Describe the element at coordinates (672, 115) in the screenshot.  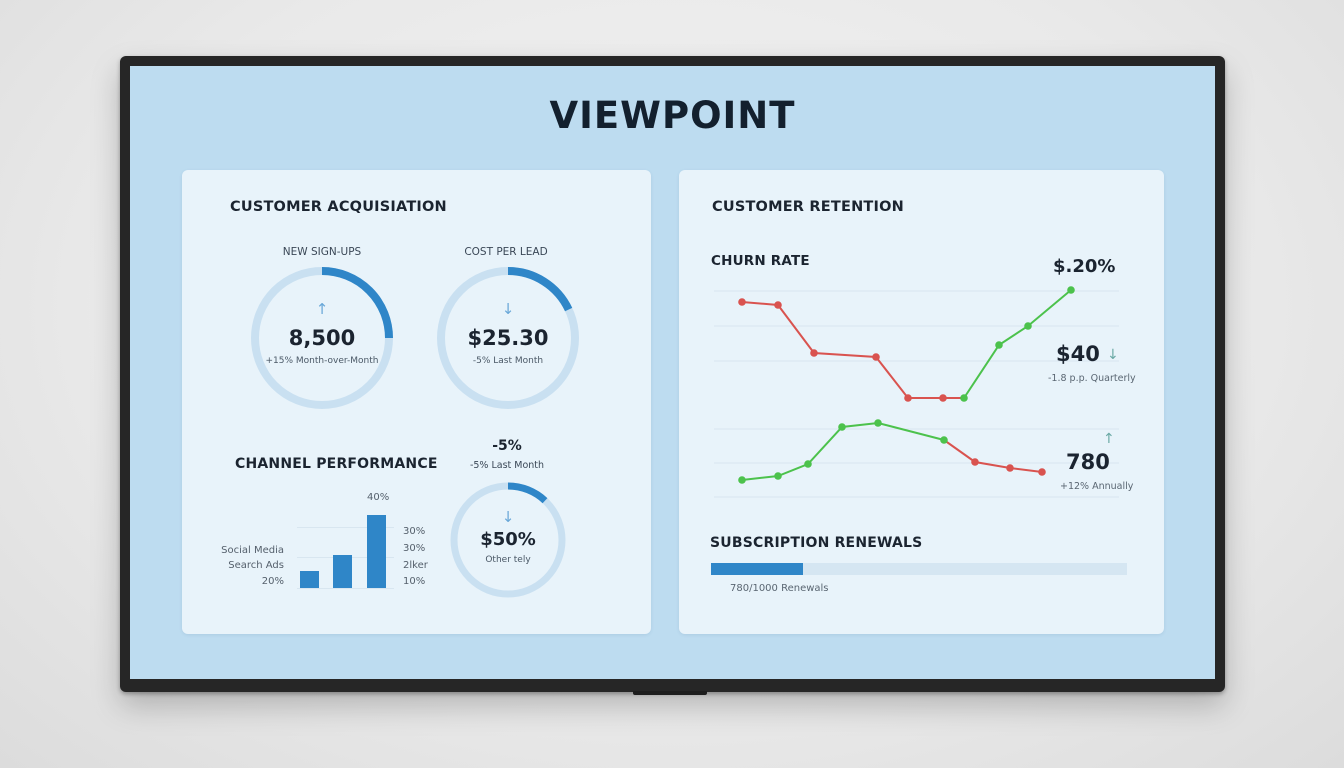
I see `dashboard-title: VIEWPOINT` at that location.